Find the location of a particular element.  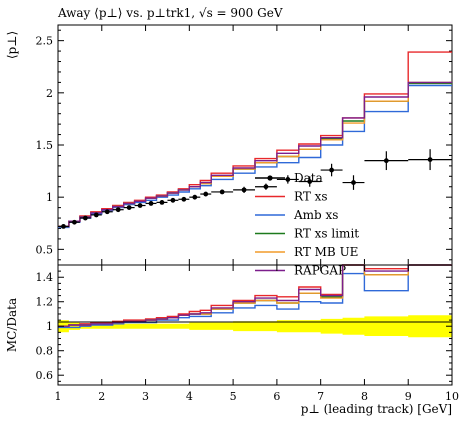

legend-label: RT MB UE is located at coordinates (326, 252).